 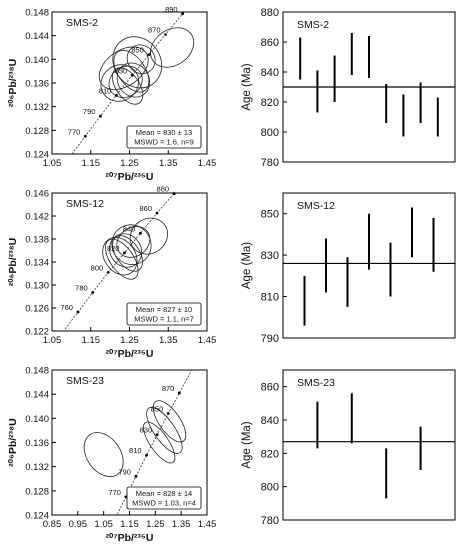 What do you see at coordinates (270, 256) in the screenshot?
I see `y-tick-label: 830` at bounding box center [270, 256].